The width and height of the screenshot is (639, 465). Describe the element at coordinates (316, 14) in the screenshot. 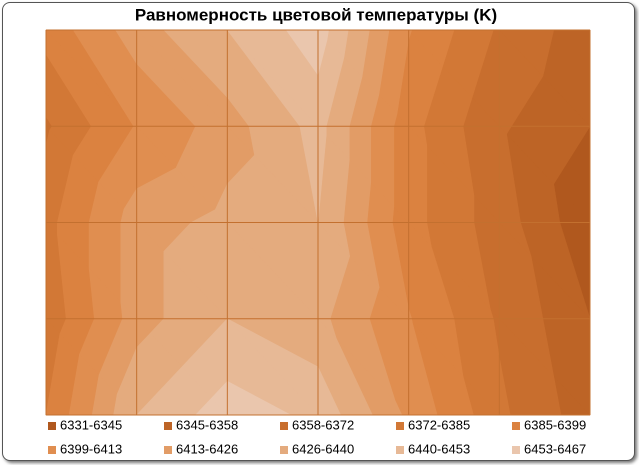

I see `chart-title: Равномерность цветовой температуры (K)` at that location.